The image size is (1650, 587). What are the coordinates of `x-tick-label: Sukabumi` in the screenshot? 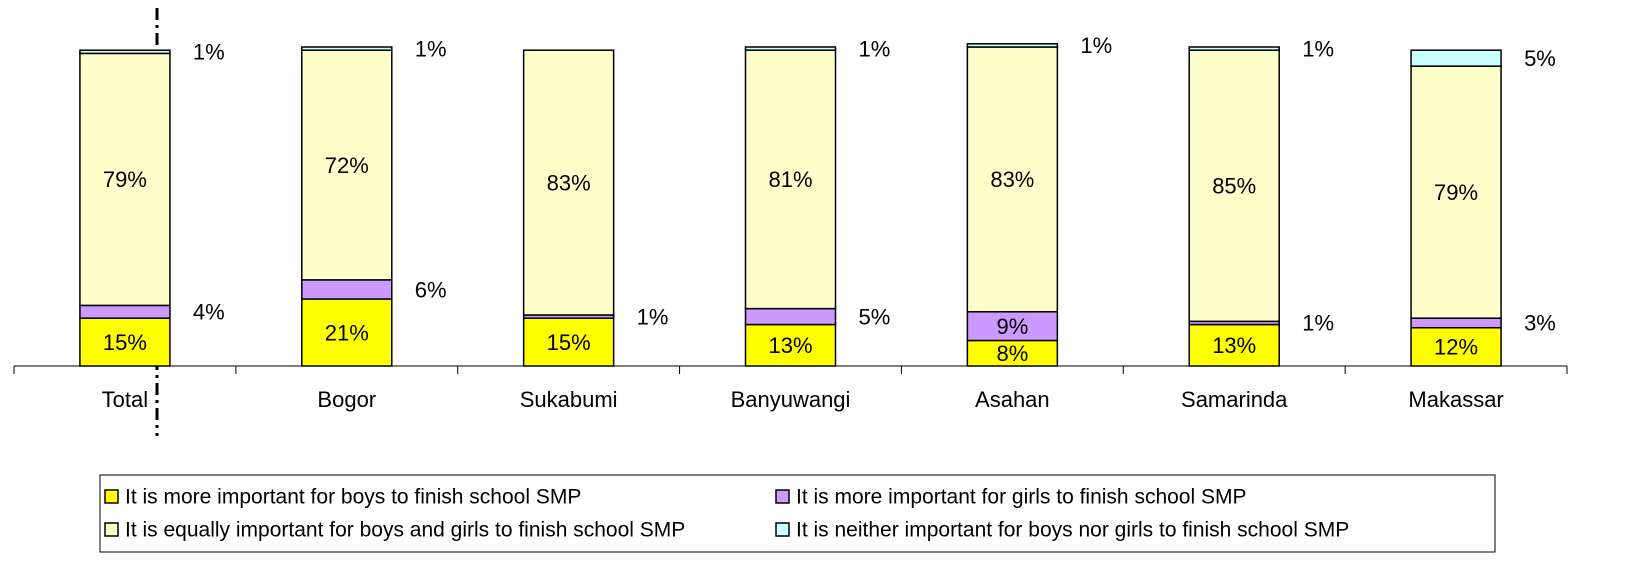 It's located at (569, 399).